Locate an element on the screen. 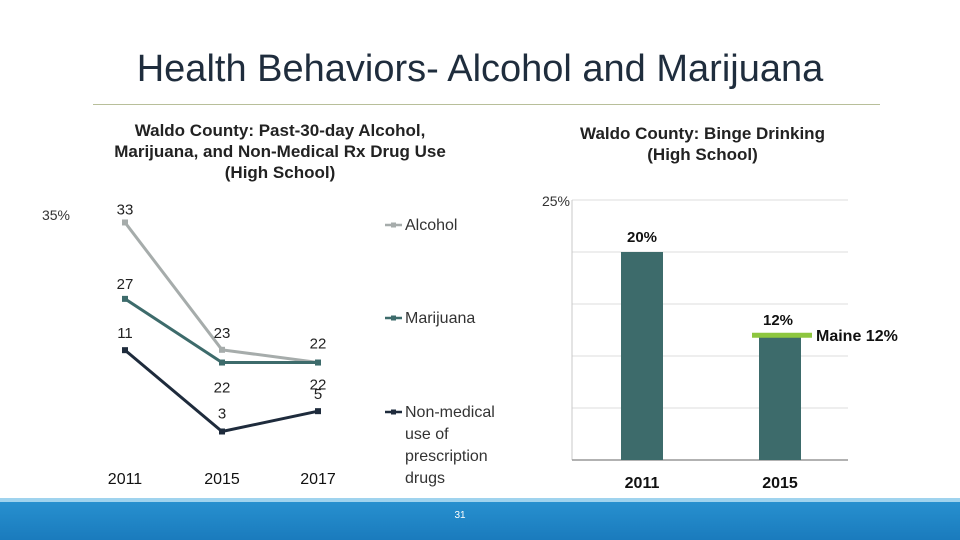 The width and height of the screenshot is (960, 540). legend-label: drugs is located at coordinates (425, 478).